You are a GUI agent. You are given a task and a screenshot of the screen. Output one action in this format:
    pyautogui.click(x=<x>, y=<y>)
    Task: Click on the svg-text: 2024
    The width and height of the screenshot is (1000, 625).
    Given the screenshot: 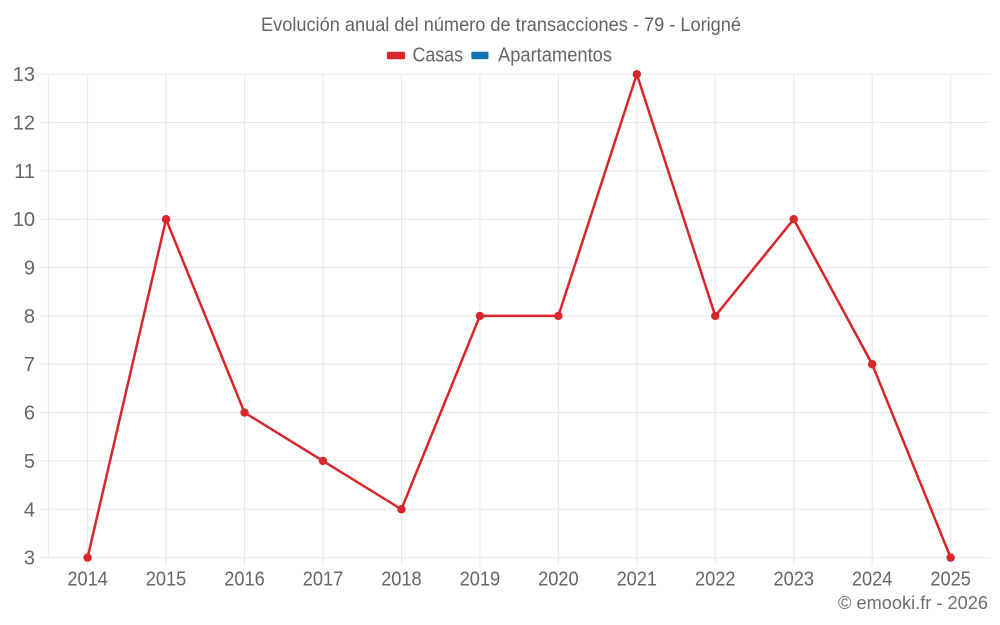 What is the action you would take?
    pyautogui.click(x=872, y=580)
    